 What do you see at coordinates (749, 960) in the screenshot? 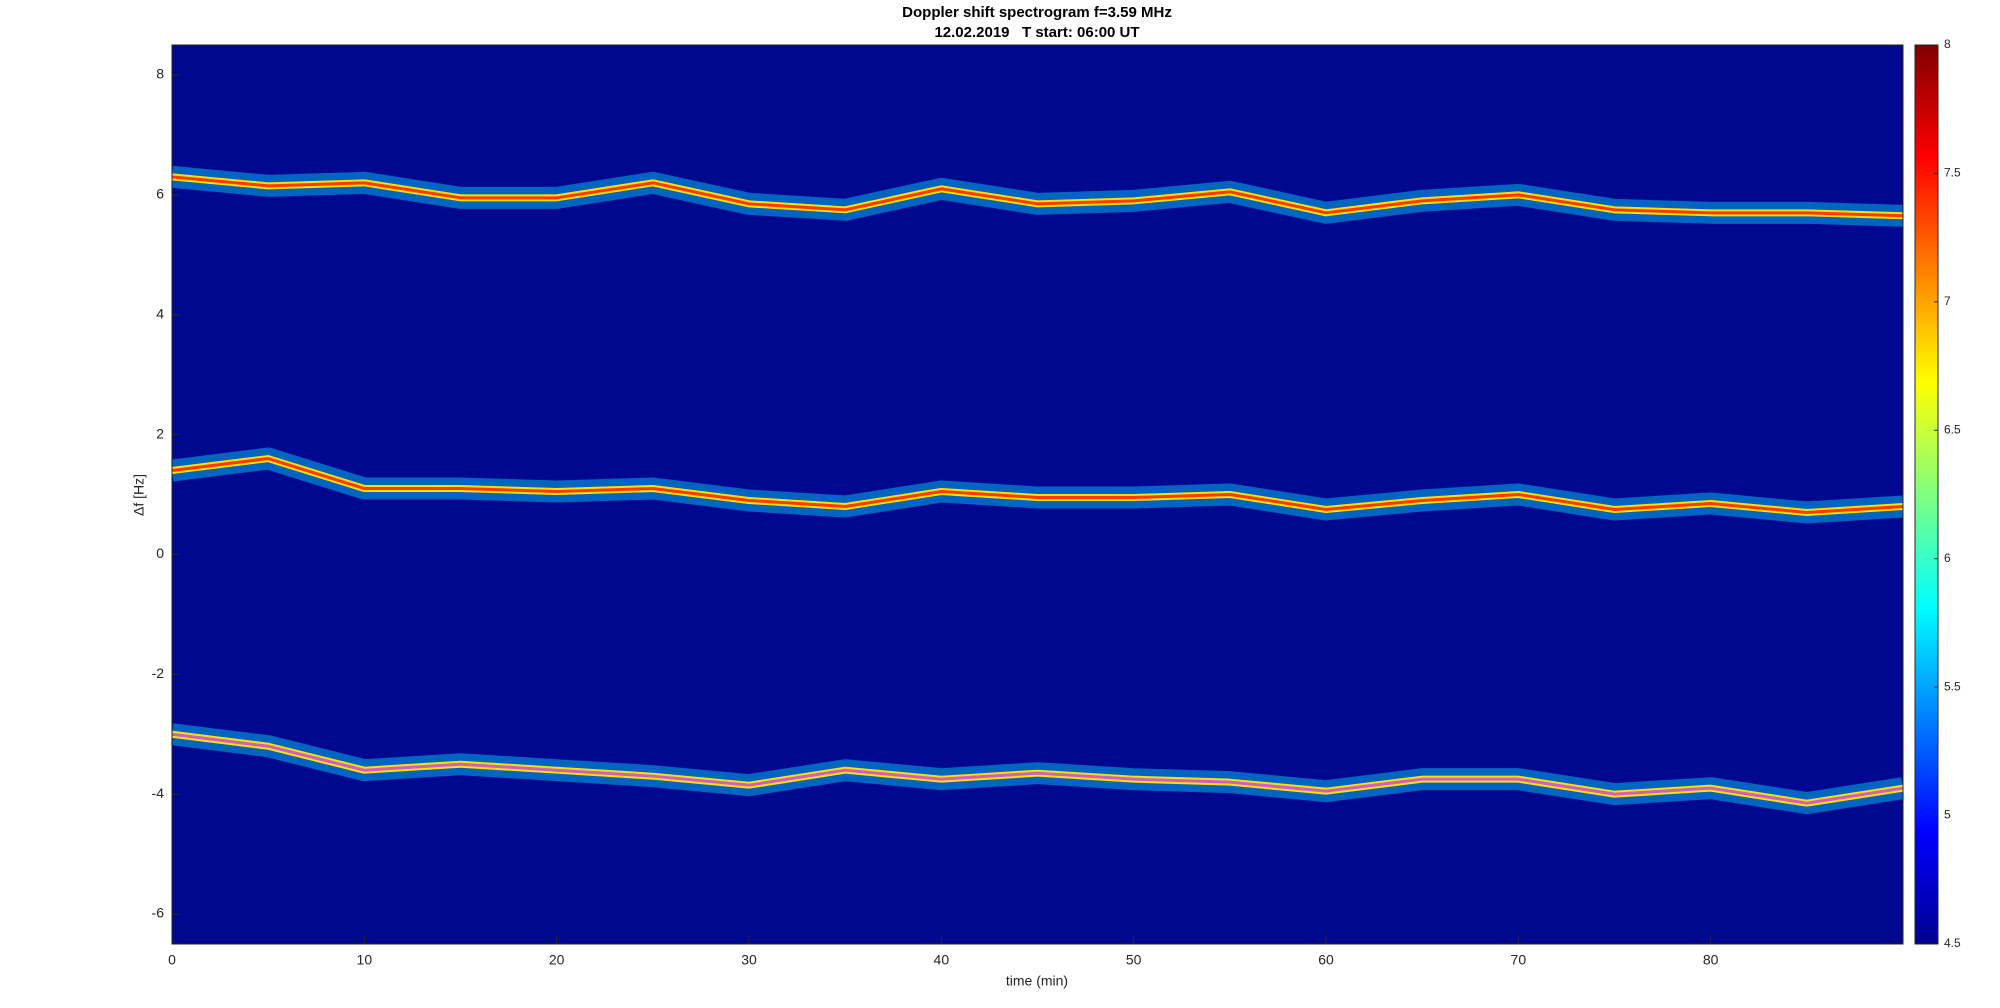
I see `x-tick-label: 30` at bounding box center [749, 960].